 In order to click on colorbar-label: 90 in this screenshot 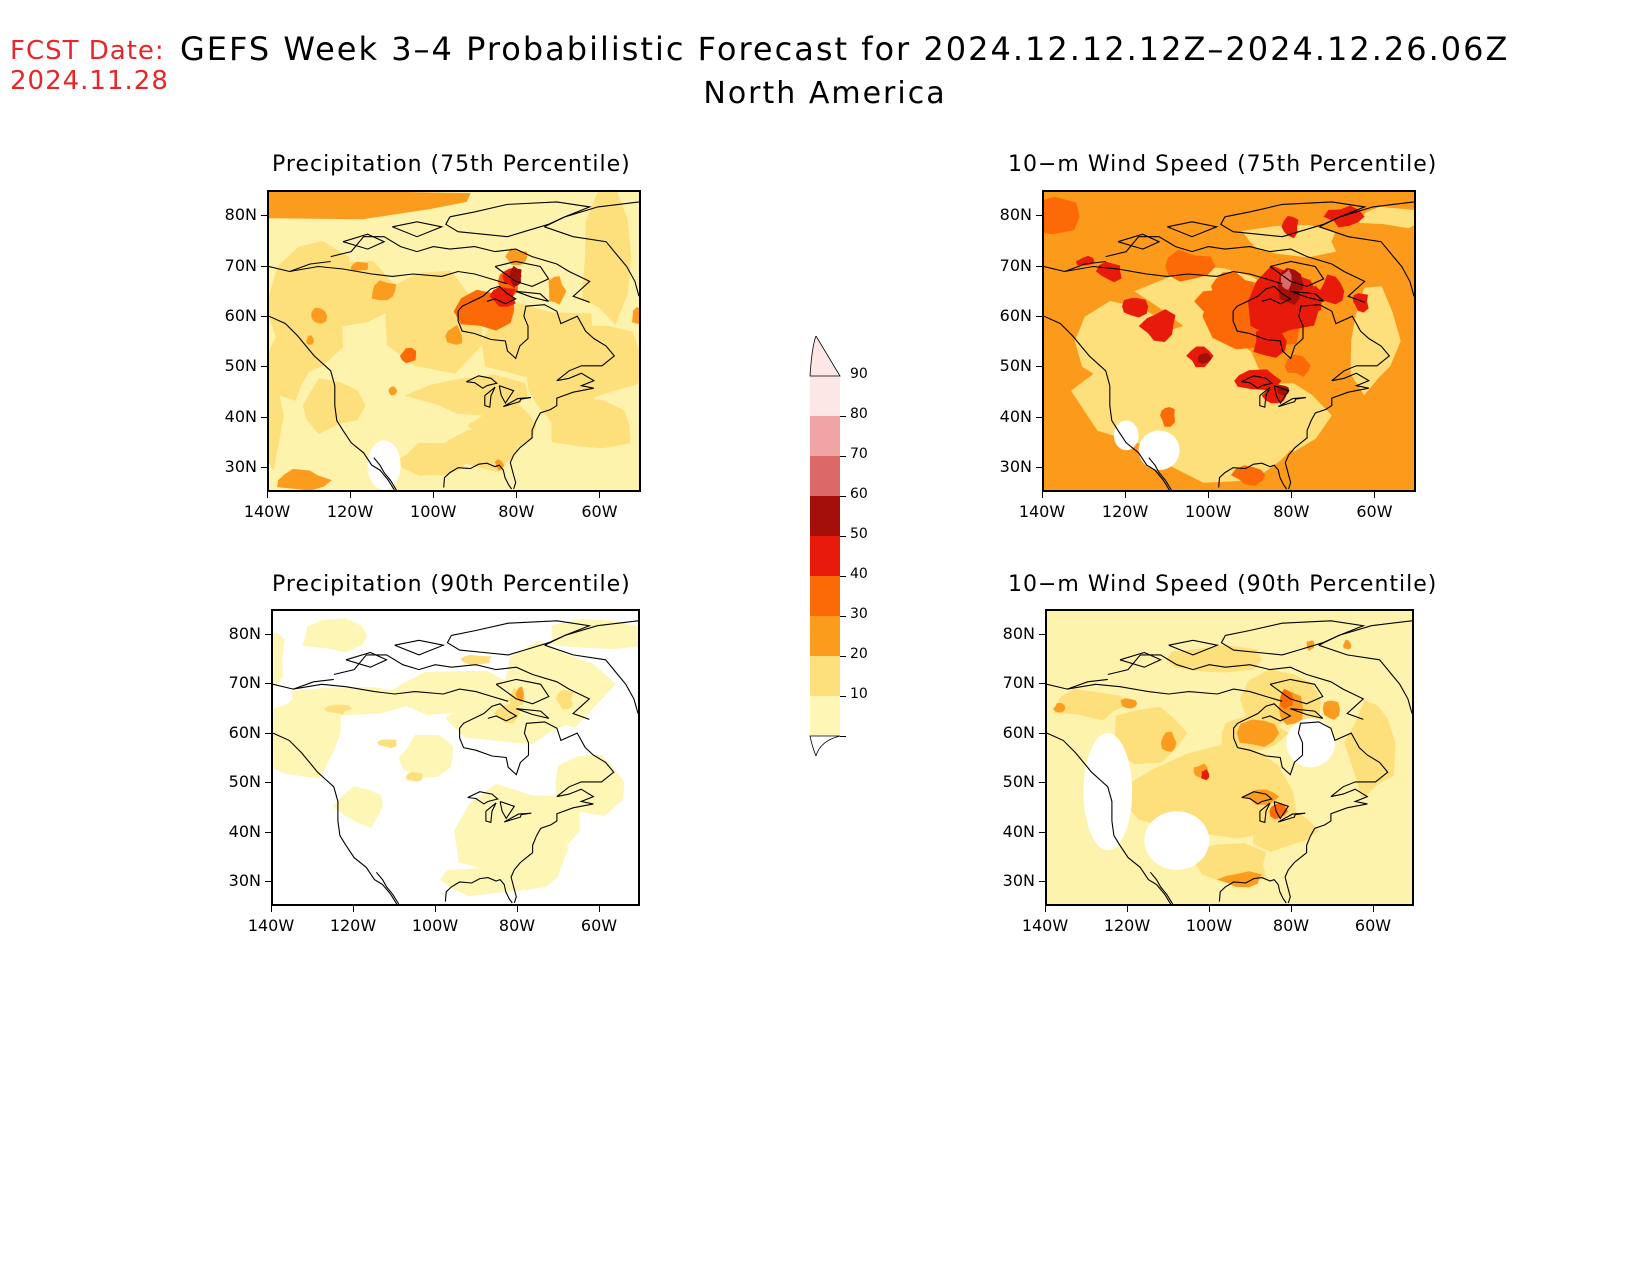, I will do `click(859, 374)`.